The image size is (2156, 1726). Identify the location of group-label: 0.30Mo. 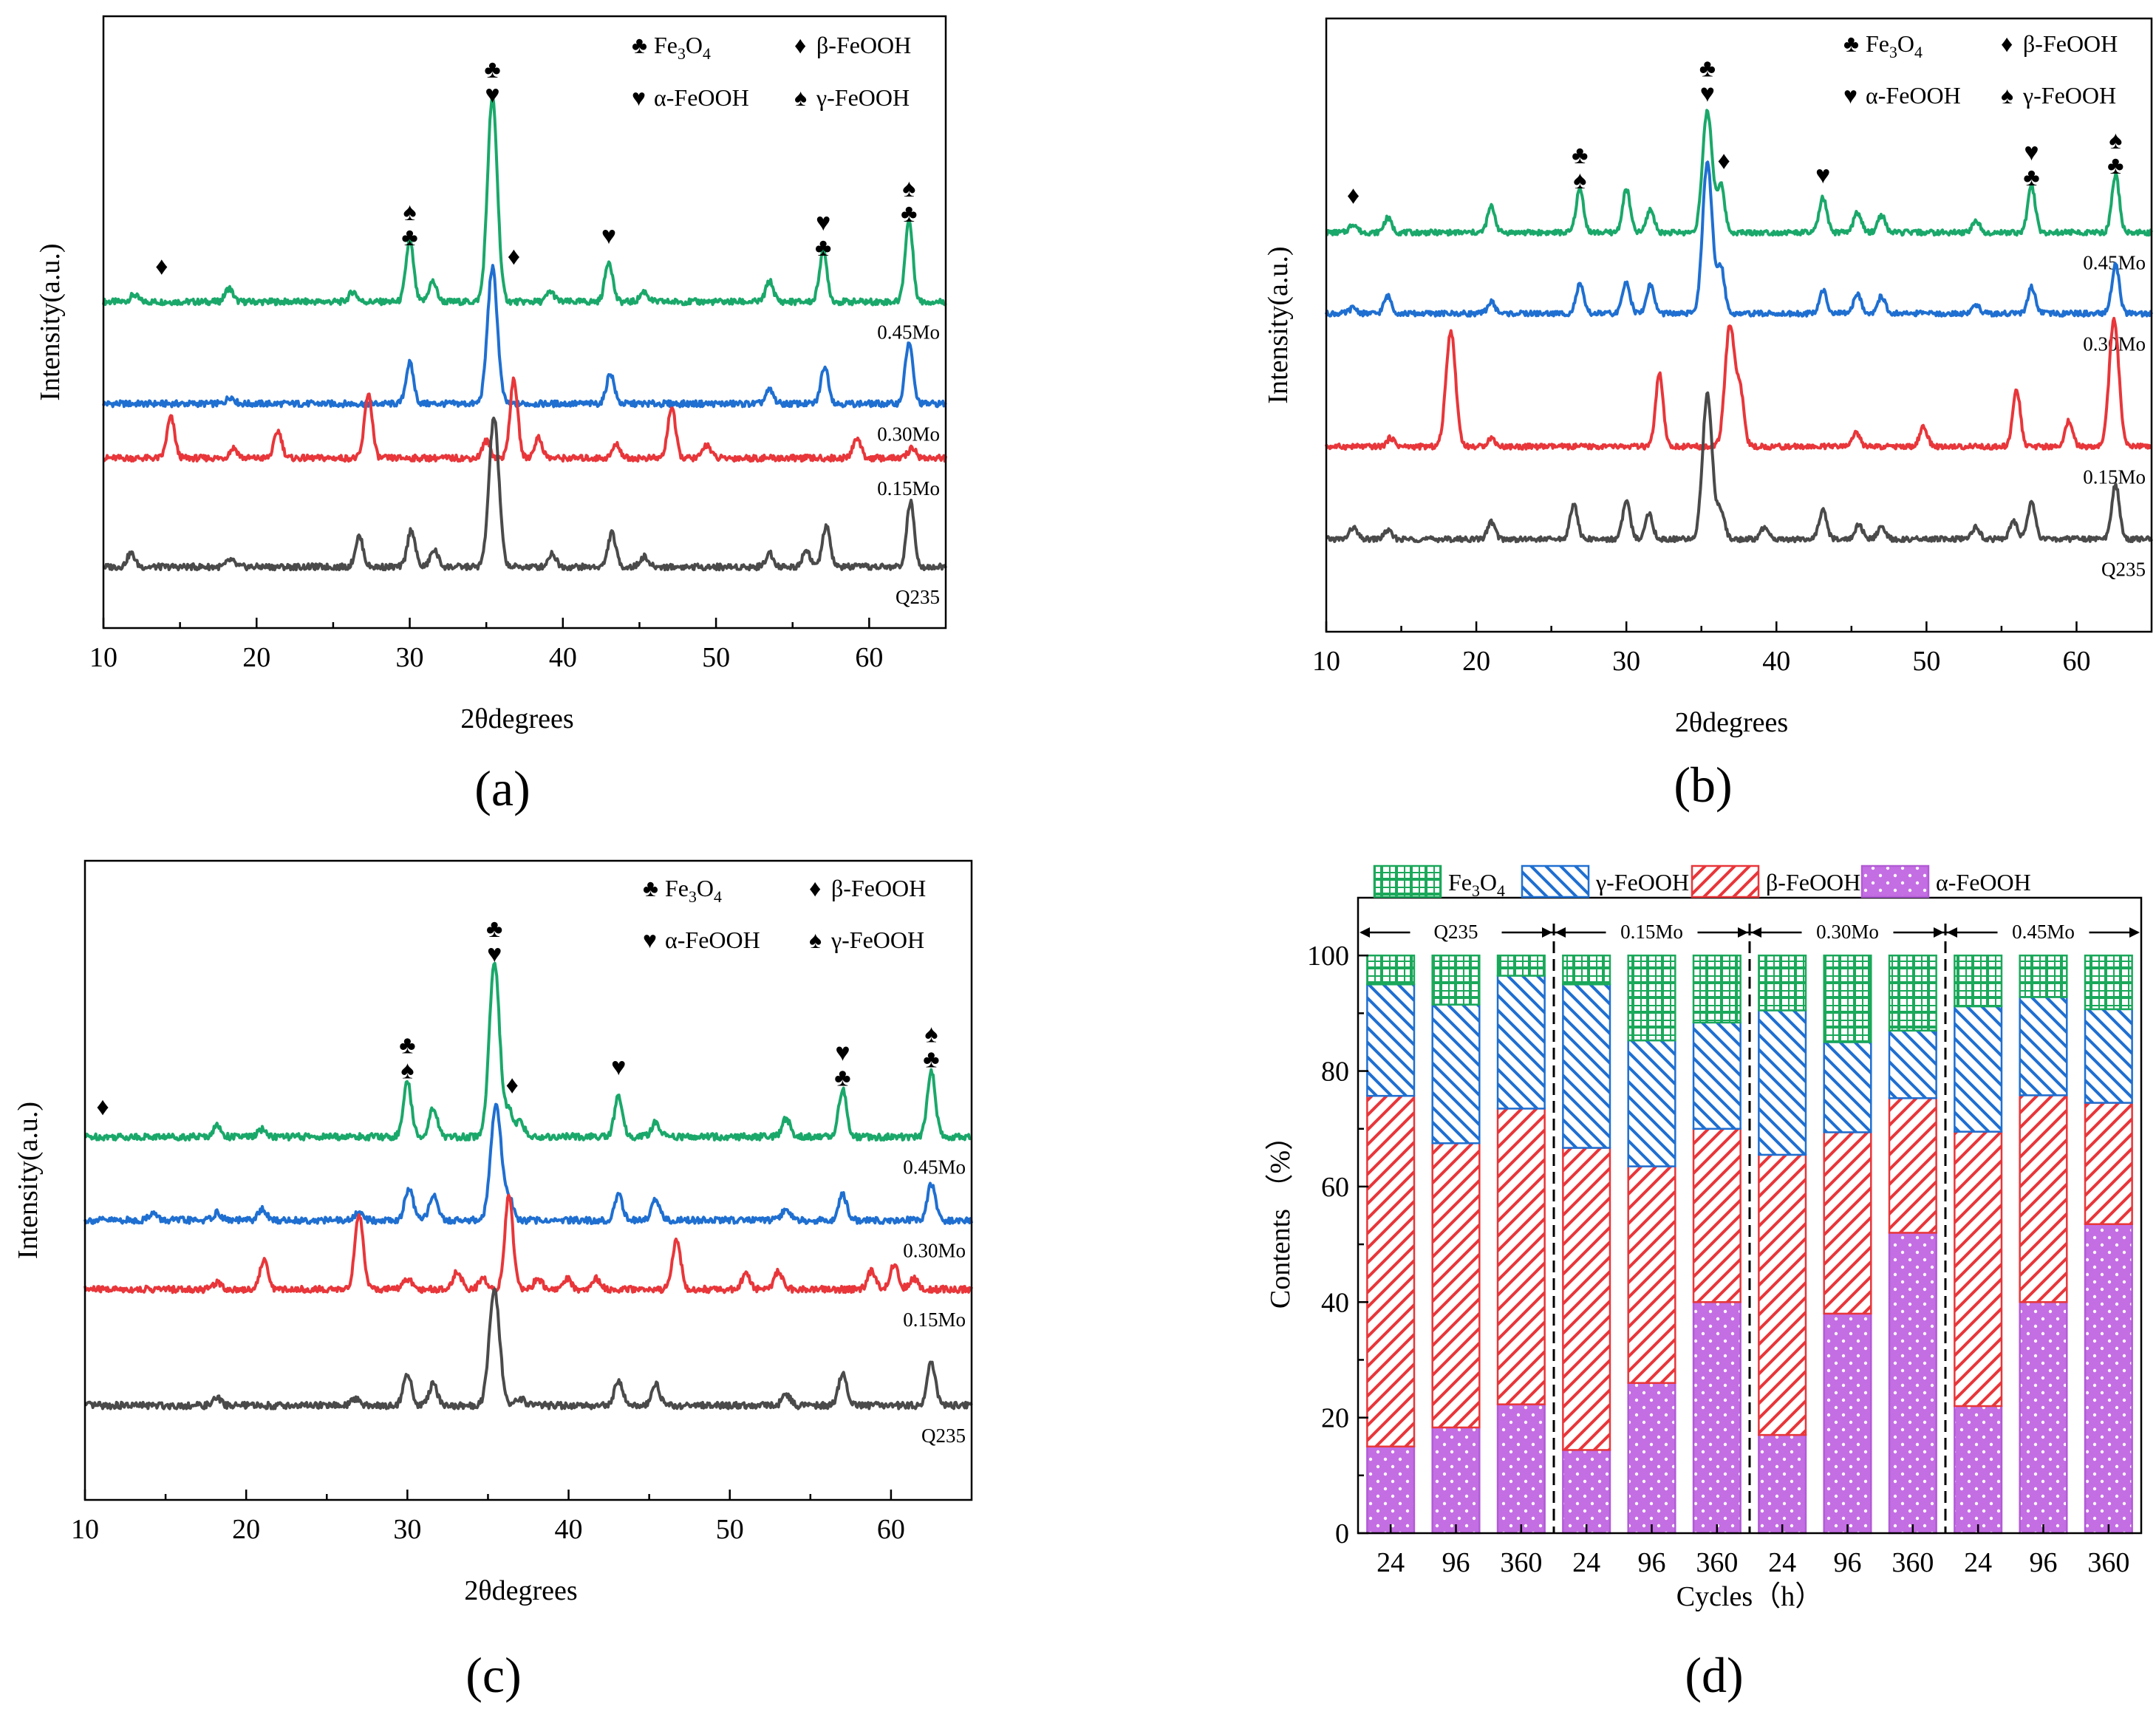
(1847, 932).